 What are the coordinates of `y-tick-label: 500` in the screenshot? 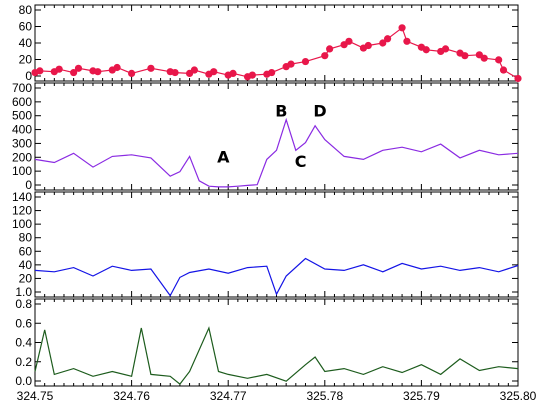 It's located at (22, 116).